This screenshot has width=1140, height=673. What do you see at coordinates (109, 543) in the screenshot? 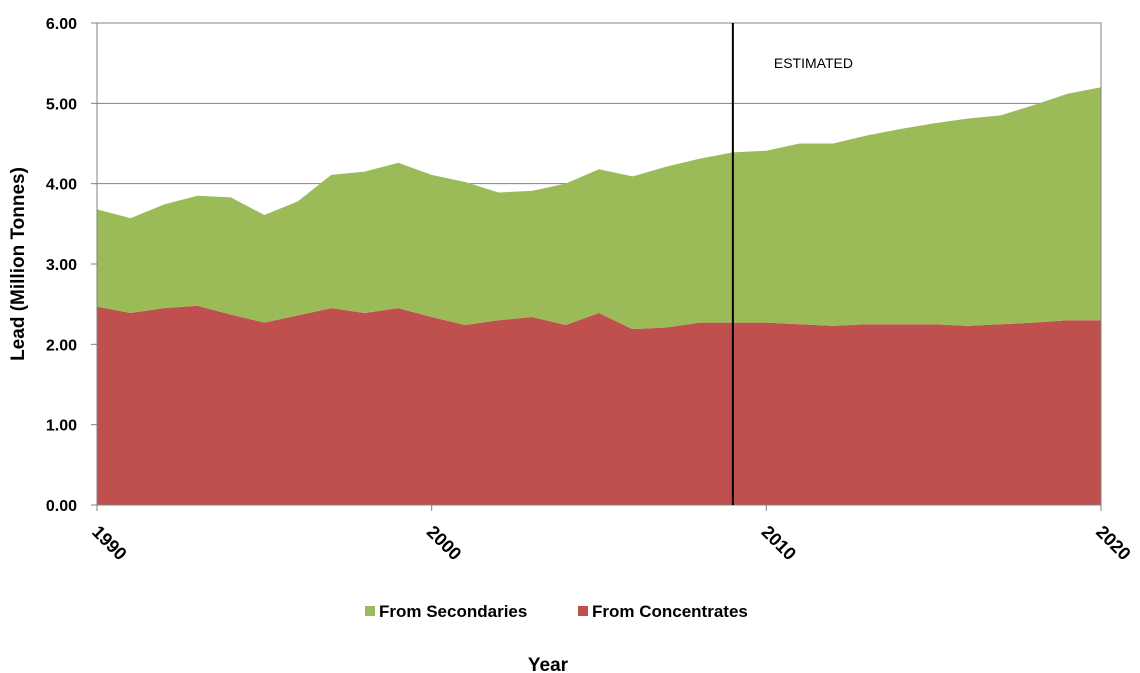
I see `x-tick-label: 1990` at bounding box center [109, 543].